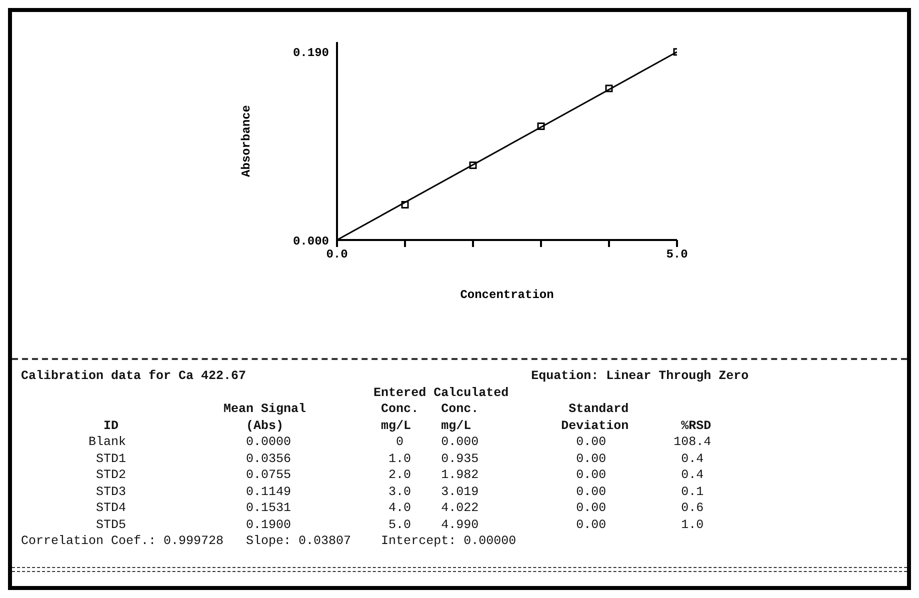  What do you see at coordinates (426, 409) in the screenshot?
I see `text: Mean Signal Conc. Conc. Standard` at bounding box center [426, 409].